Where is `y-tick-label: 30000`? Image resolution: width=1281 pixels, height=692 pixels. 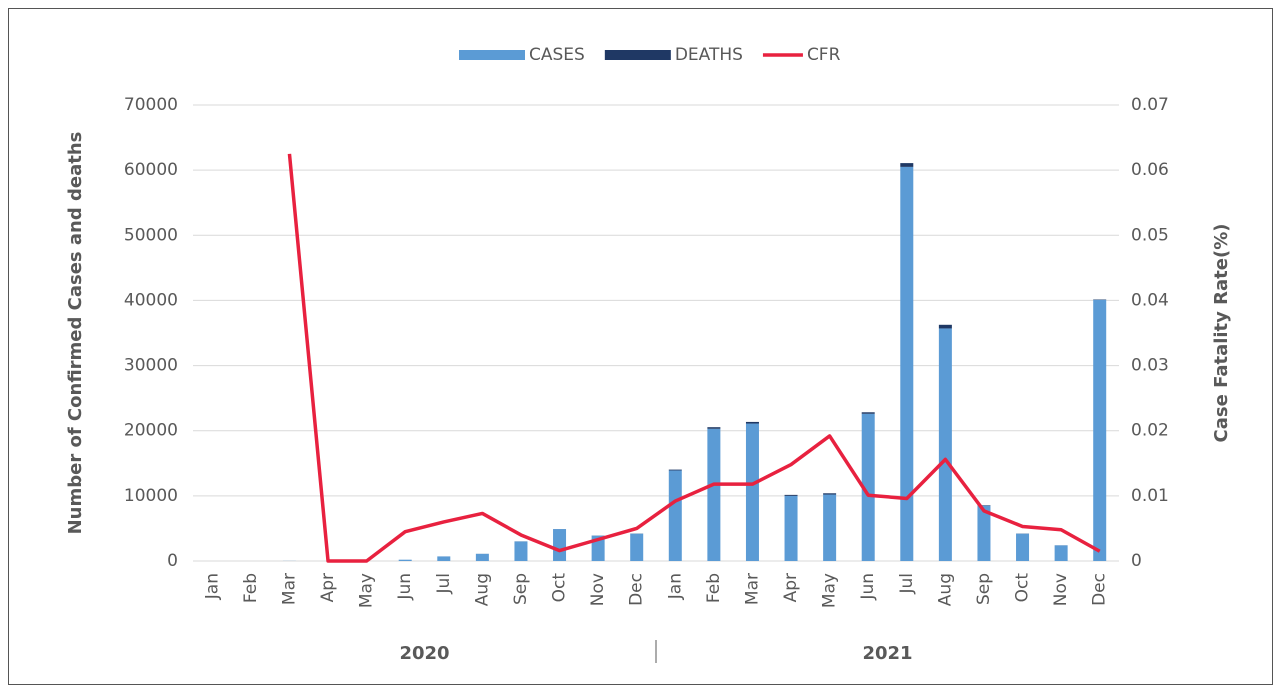 y-tick-label: 30000 is located at coordinates (151, 366).